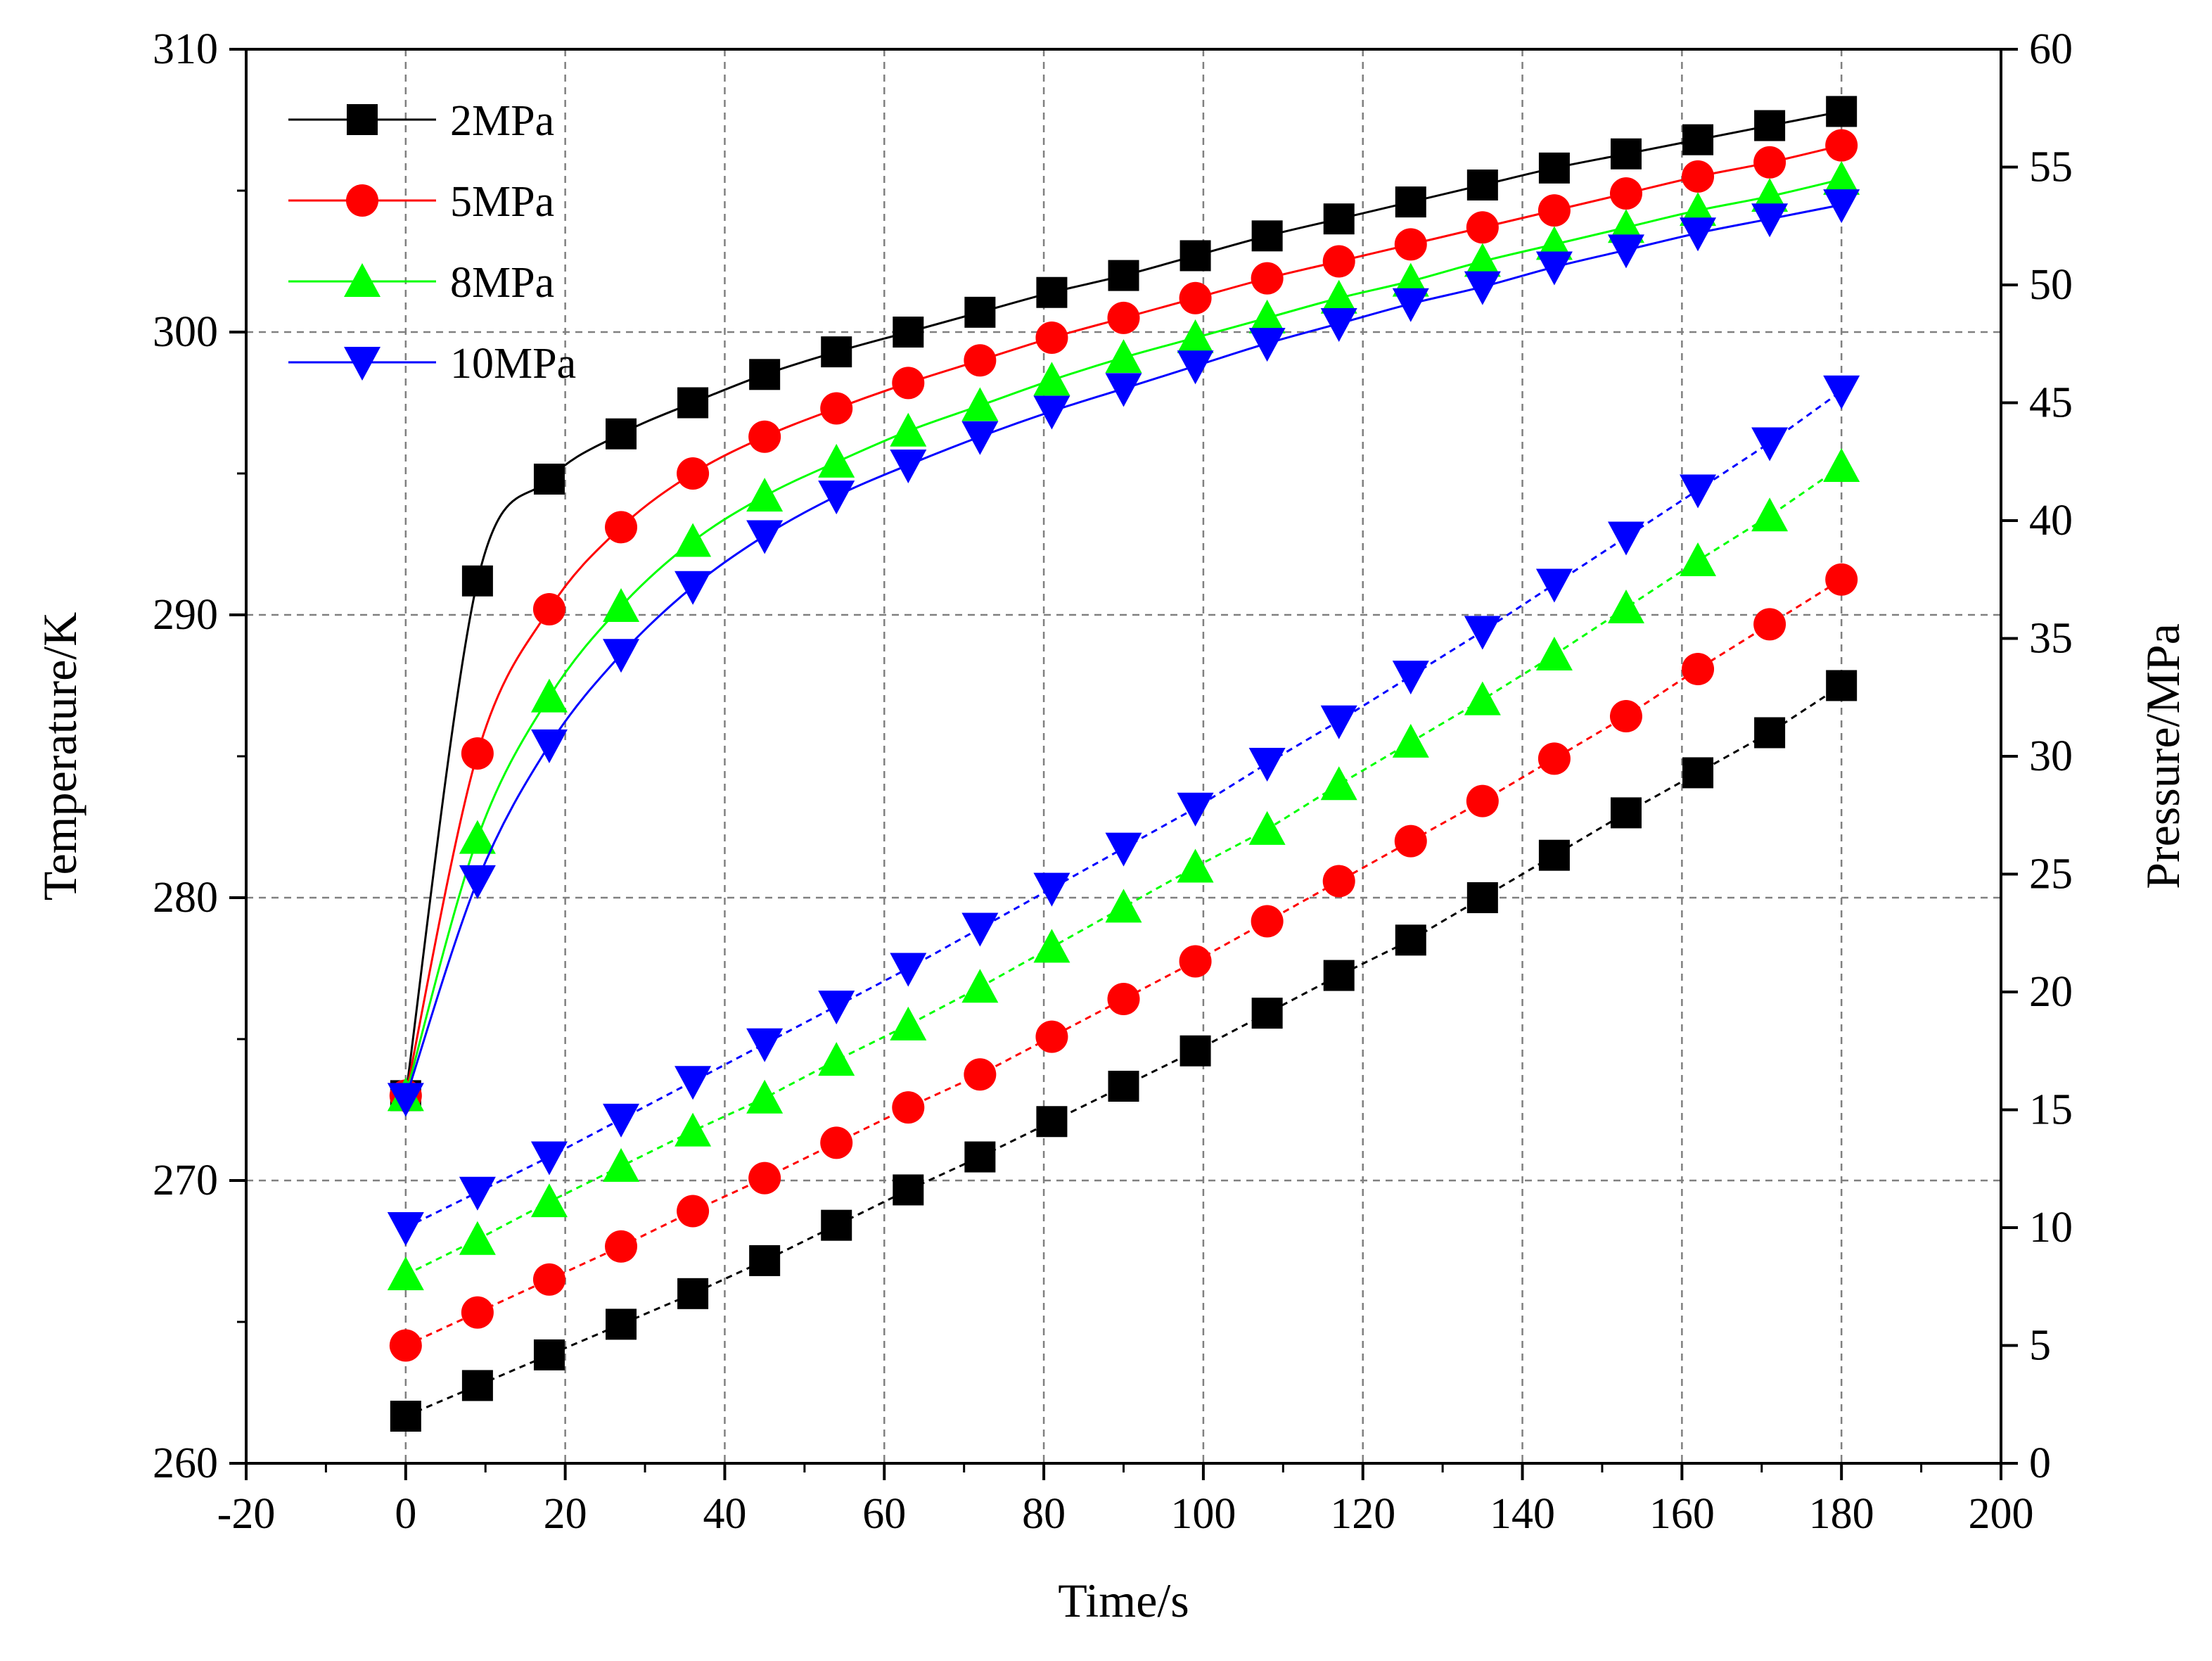 This screenshot has height=1661, width=2212. I want to click on x-tick-label: 140, so click(1522, 1514).